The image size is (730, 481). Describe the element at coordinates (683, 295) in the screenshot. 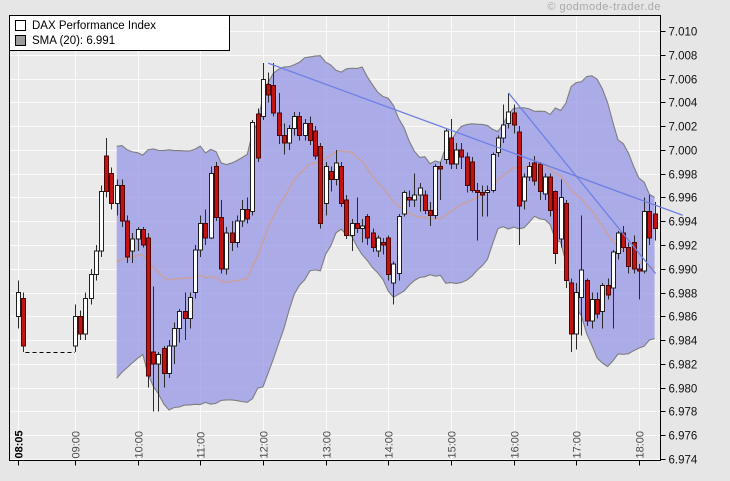

I see `svg-text: 6.988` at that location.